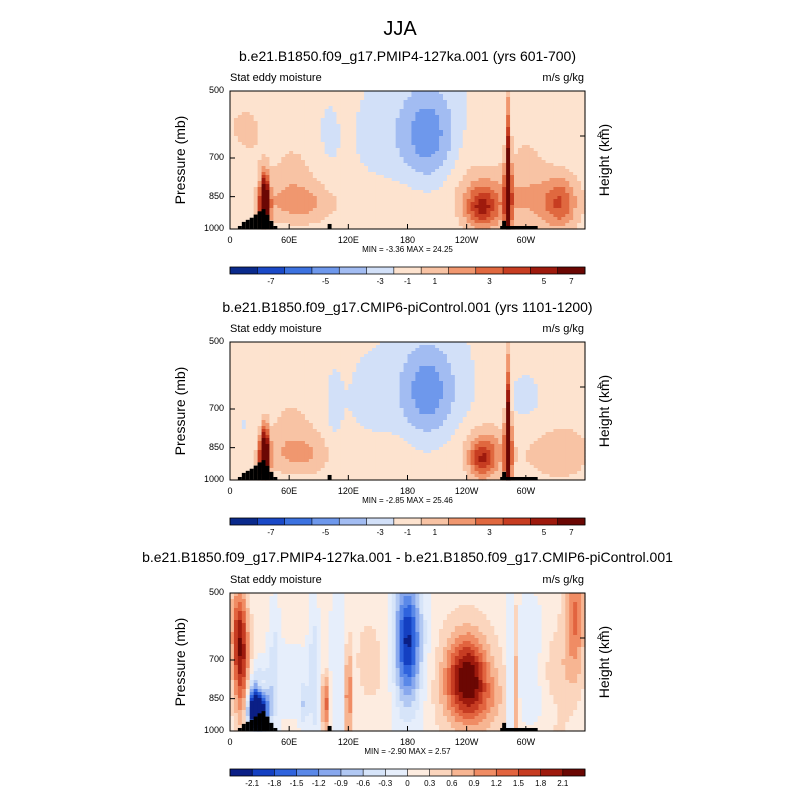 This screenshot has width=800, height=800. Describe the element at coordinates (243, 225) in the screenshot. I see `topography-mask` at that location.